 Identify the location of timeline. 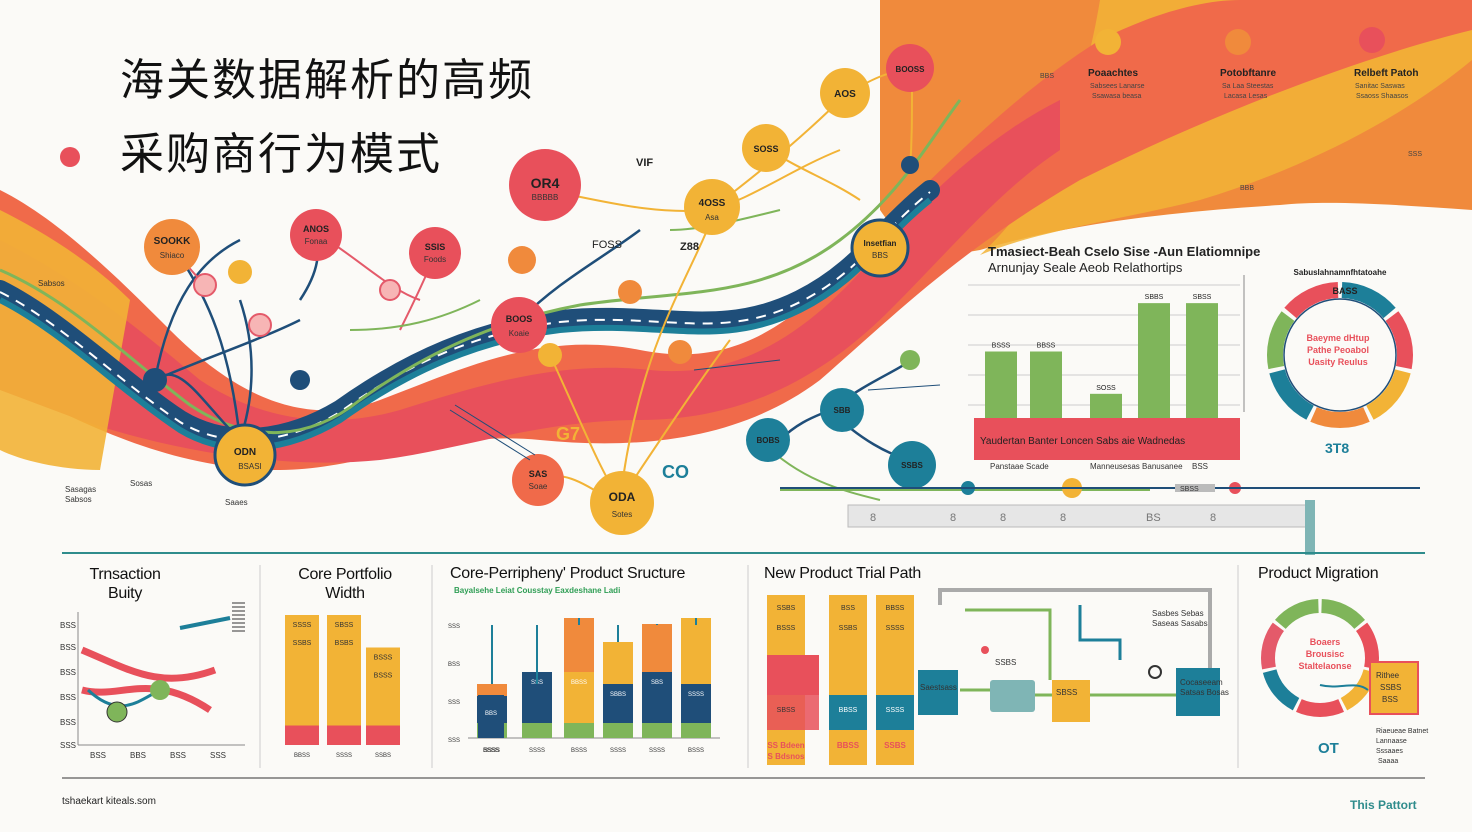
(1100, 519).